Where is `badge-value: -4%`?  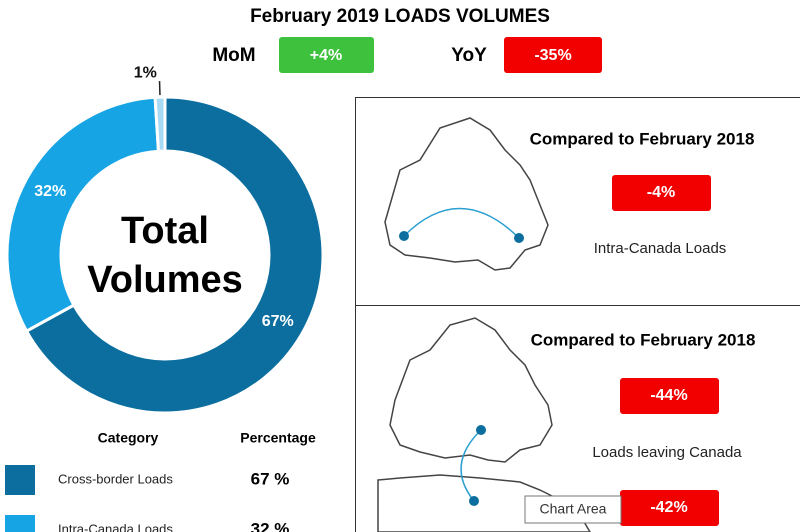
badge-value: -4% is located at coordinates (661, 192).